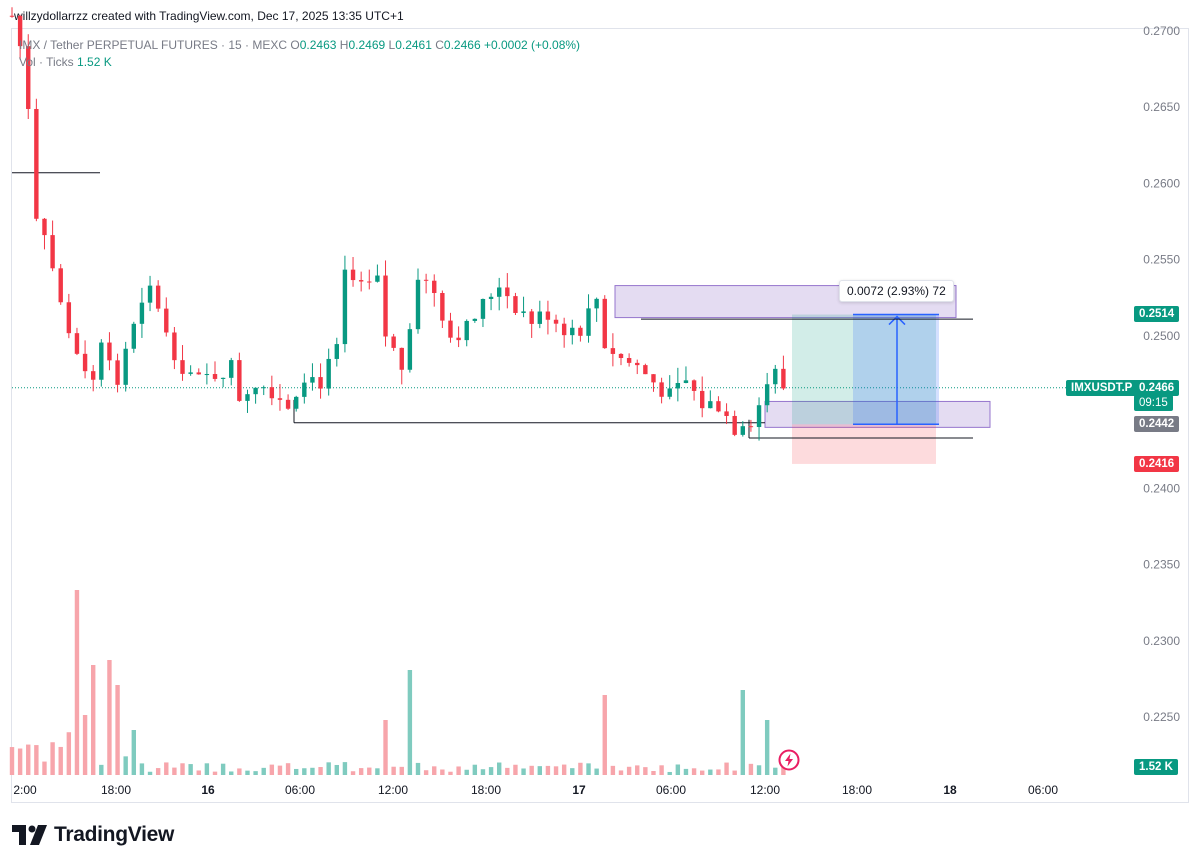 The height and width of the screenshot is (867, 1200). I want to click on y-tick-label: 0.2600, so click(1161, 183).